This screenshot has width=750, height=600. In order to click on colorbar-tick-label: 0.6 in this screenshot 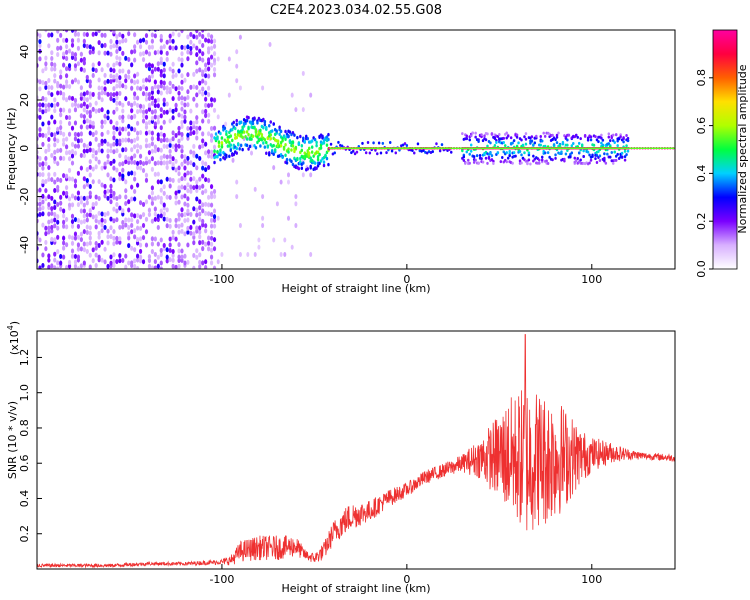, I will do `click(701, 126)`.